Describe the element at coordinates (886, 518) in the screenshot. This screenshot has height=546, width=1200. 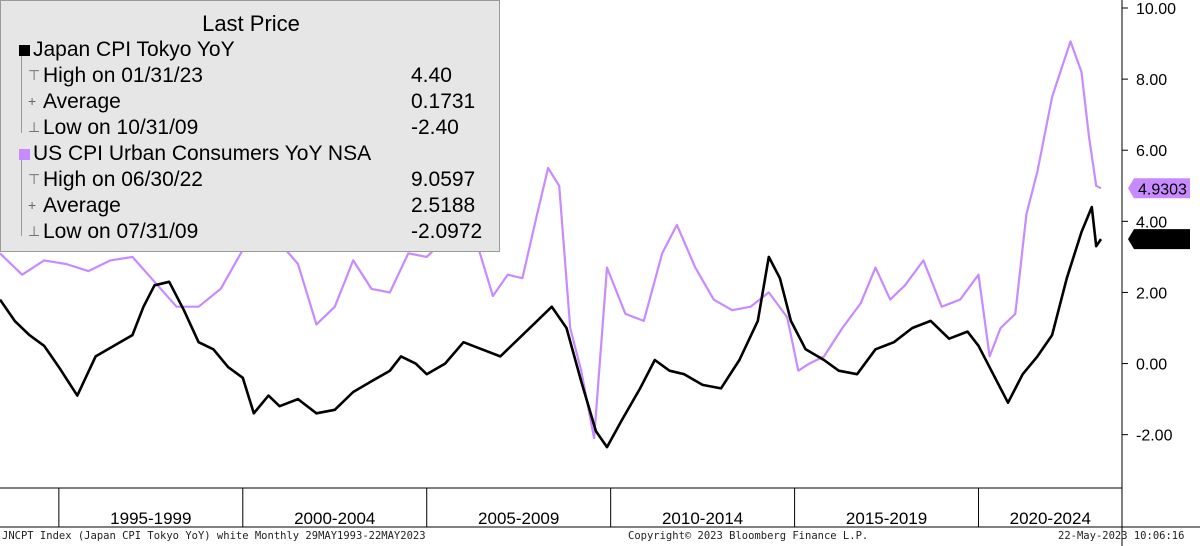
I see `x-tick-label: 2015-2019` at that location.